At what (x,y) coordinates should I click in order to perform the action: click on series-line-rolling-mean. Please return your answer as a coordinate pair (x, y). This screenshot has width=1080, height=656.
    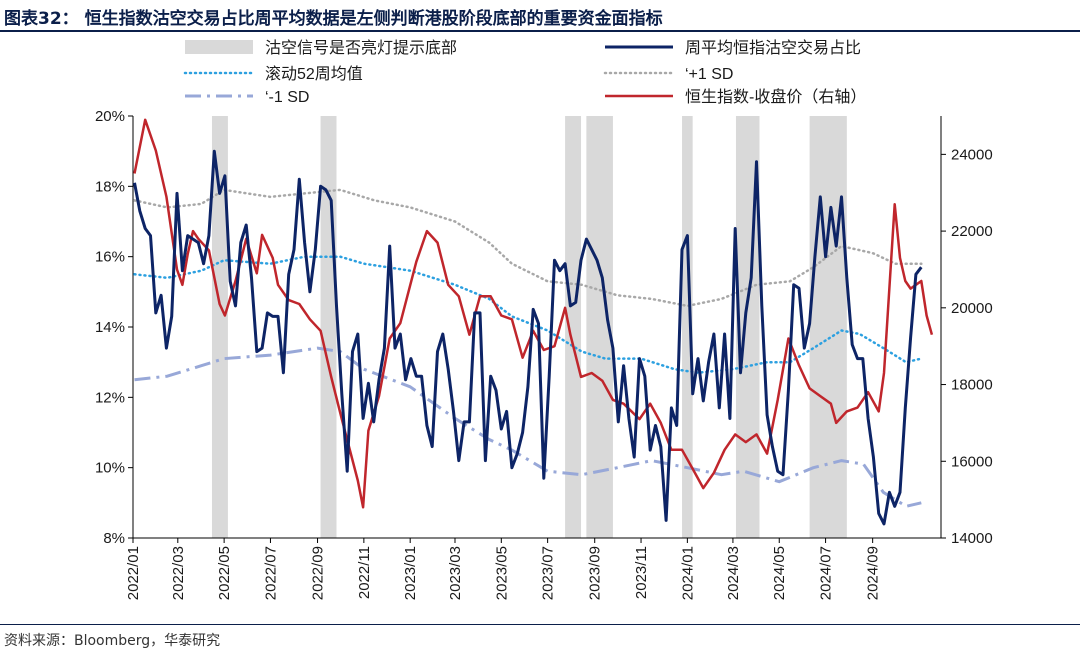
    Looking at the image, I should click on (528, 314).